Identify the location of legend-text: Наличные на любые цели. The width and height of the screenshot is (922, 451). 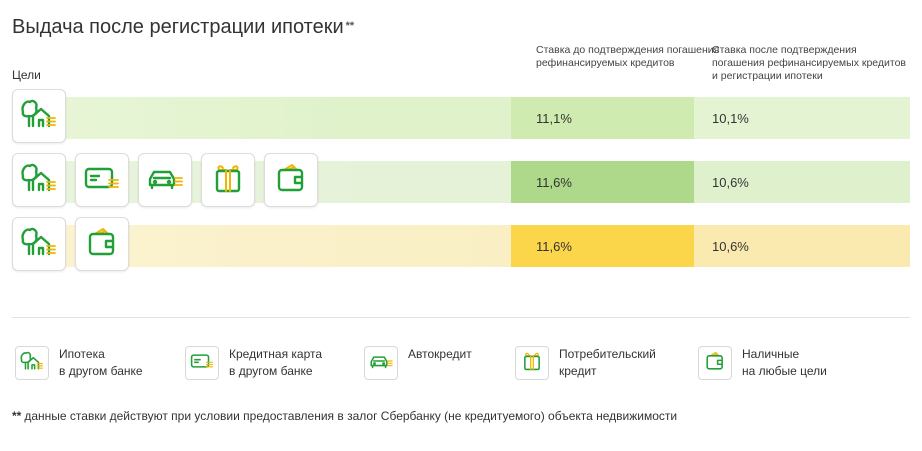
(802, 363).